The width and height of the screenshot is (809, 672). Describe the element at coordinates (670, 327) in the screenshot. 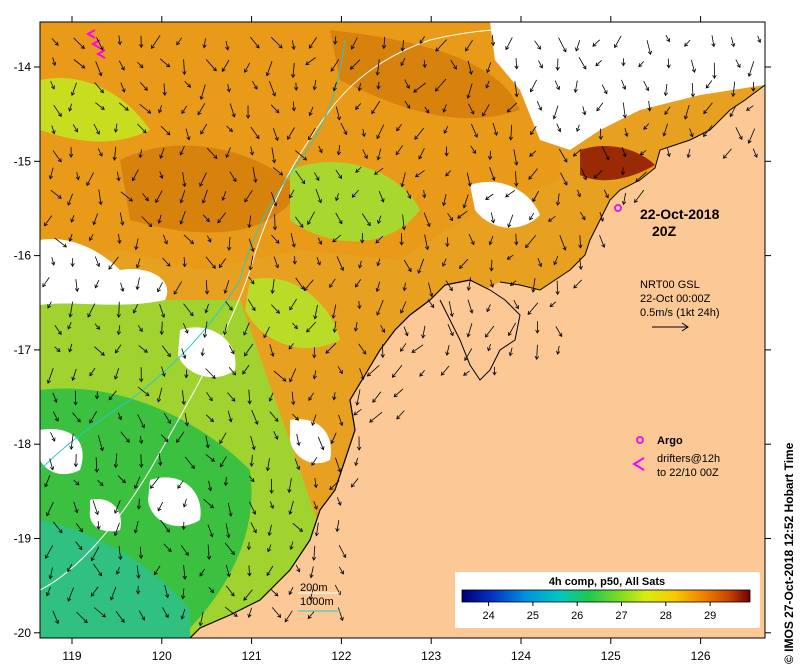

I see `current-scale-arrow` at that location.